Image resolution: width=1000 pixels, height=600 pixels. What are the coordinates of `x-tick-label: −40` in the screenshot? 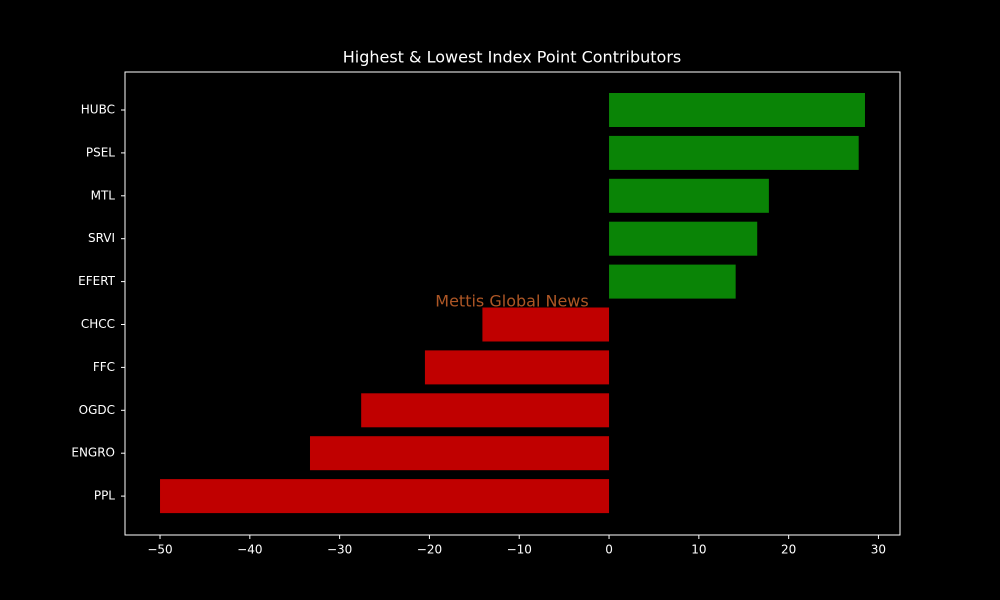 It's located at (249, 550).